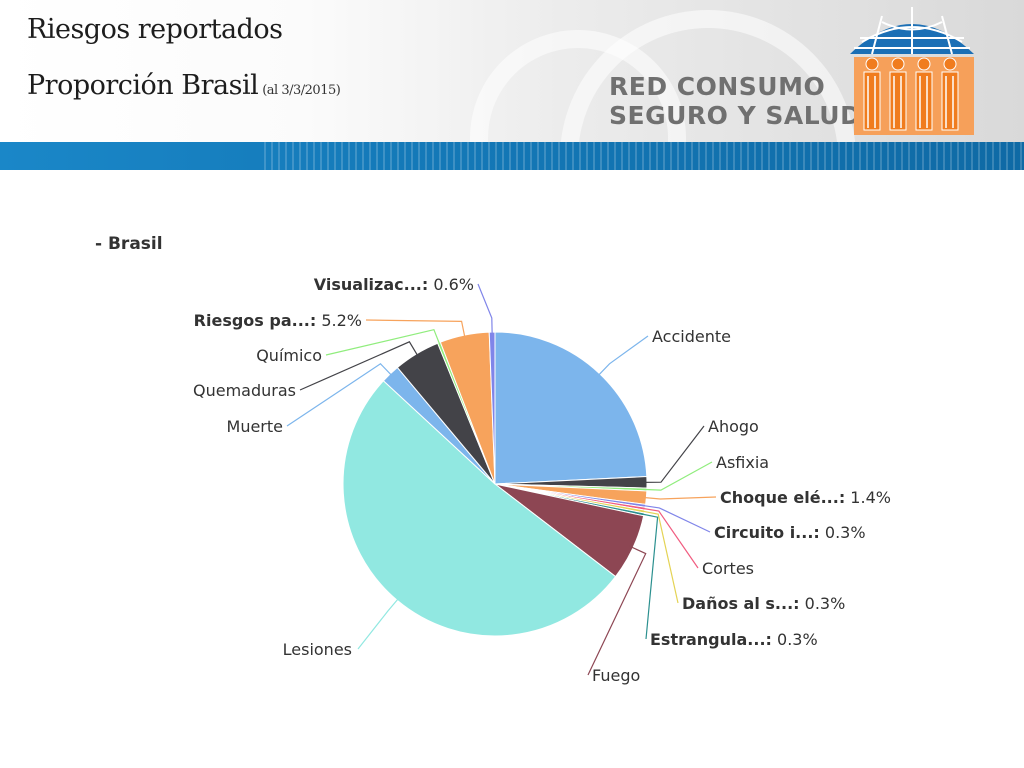 Image resolution: width=1024 pixels, height=768 pixels. What do you see at coordinates (805, 497) in the screenshot?
I see `data-label: Choque elé...: 1.4%` at bounding box center [805, 497].